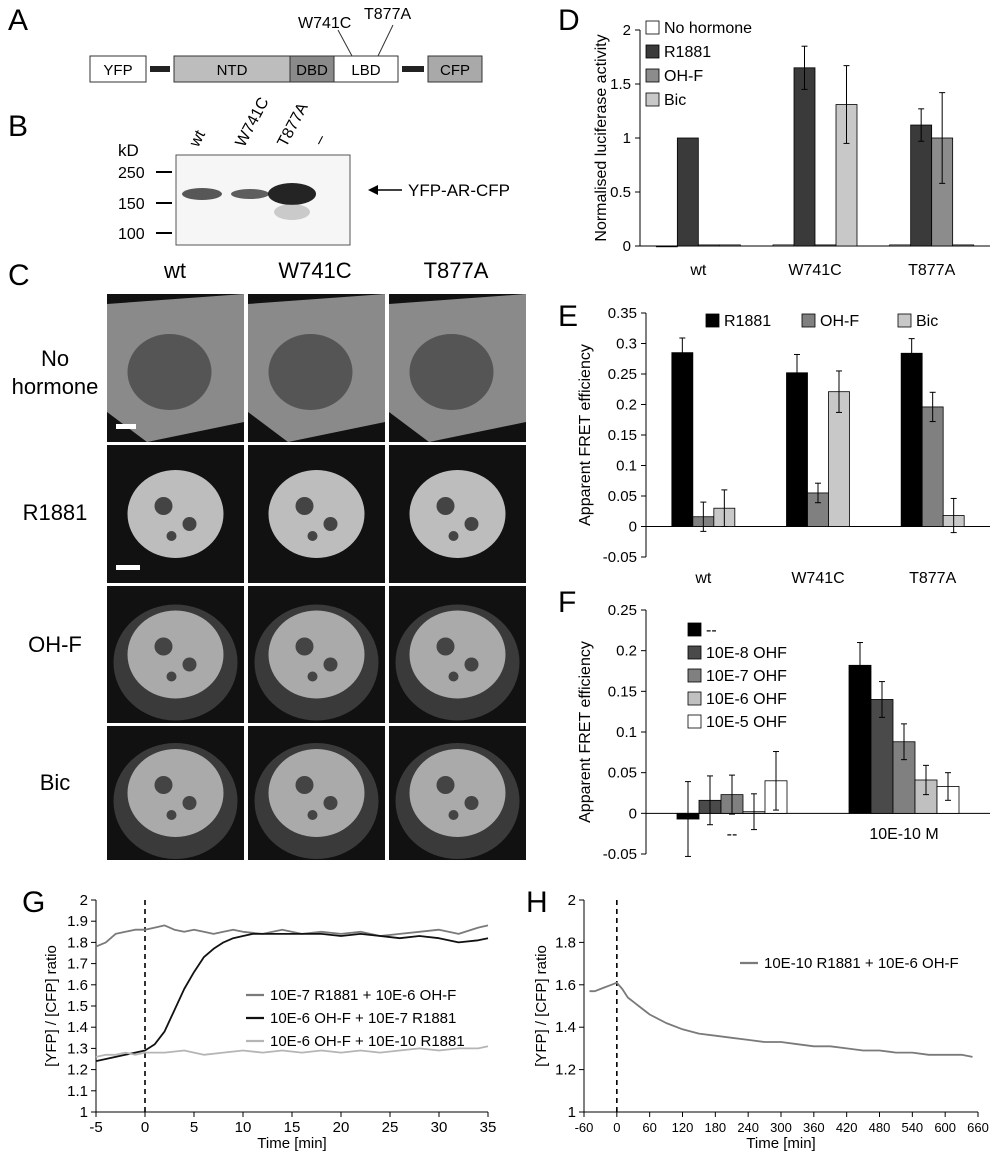 This screenshot has height=1160, width=1000. I want to click on y-tick-label-f-2: 0.05, so click(622, 773).